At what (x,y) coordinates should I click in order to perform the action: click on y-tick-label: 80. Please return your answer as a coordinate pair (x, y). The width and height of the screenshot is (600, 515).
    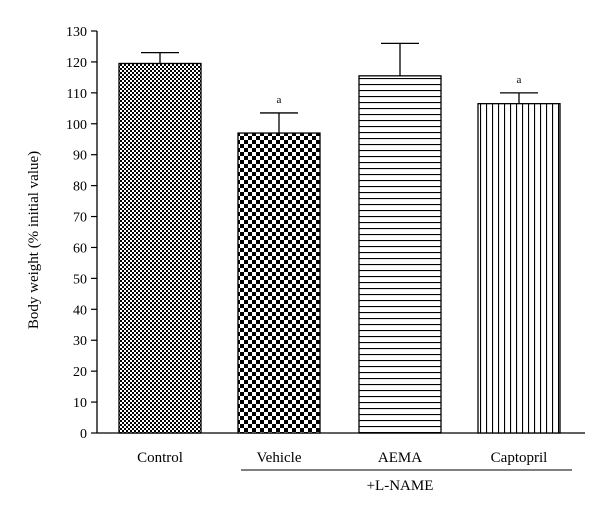
    Looking at the image, I should click on (80, 187).